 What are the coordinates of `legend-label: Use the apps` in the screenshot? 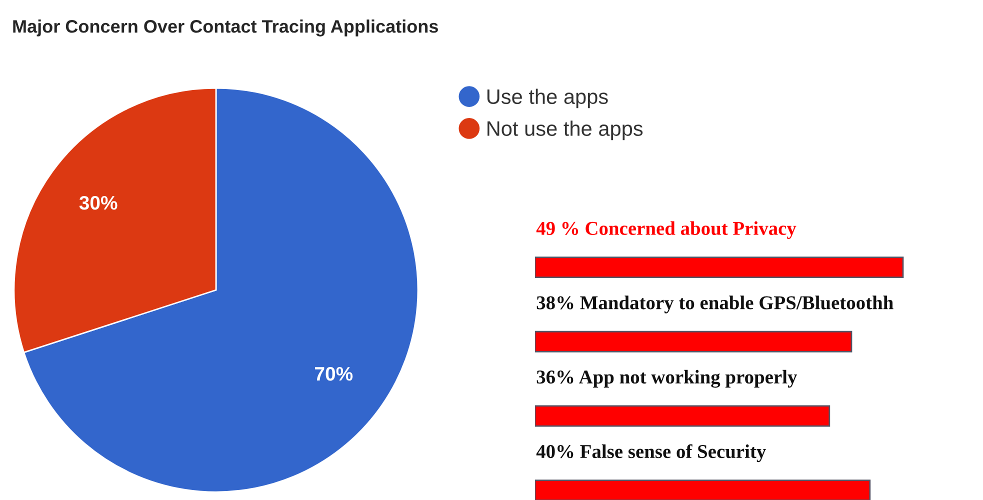 It's located at (547, 98).